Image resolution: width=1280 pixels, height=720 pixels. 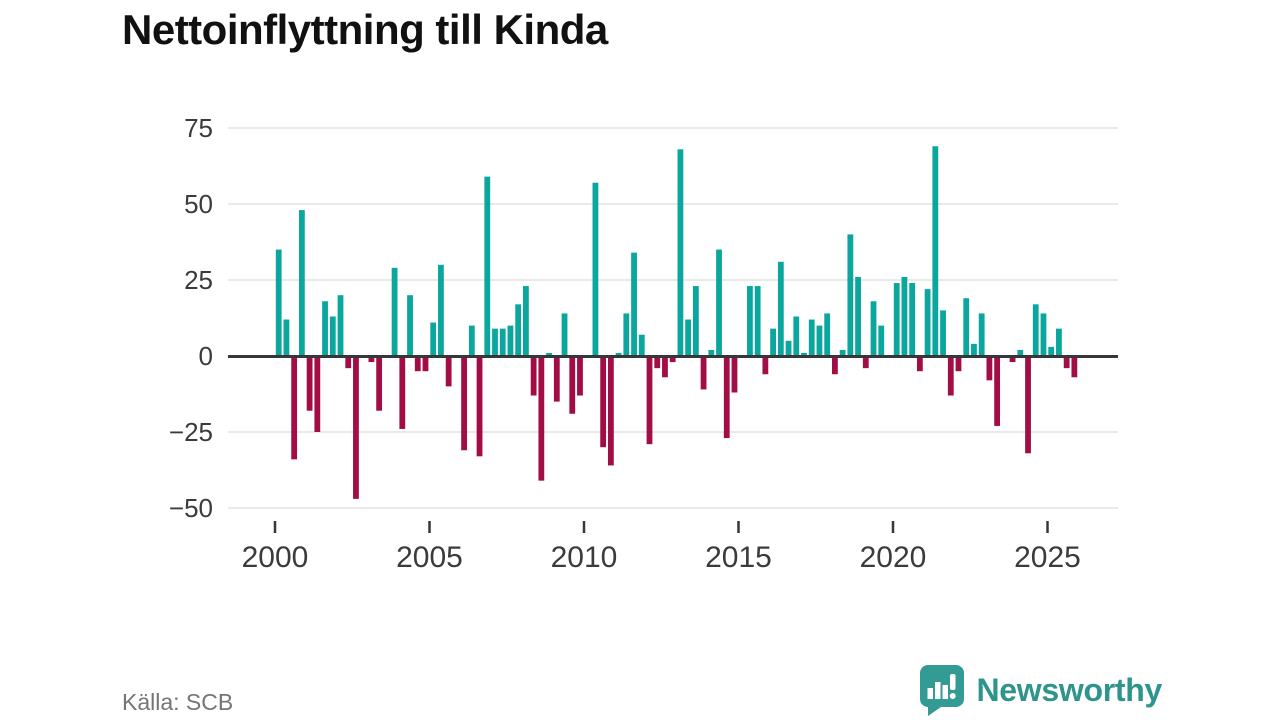 I want to click on bar-2023Q2, so click(x=997, y=391).